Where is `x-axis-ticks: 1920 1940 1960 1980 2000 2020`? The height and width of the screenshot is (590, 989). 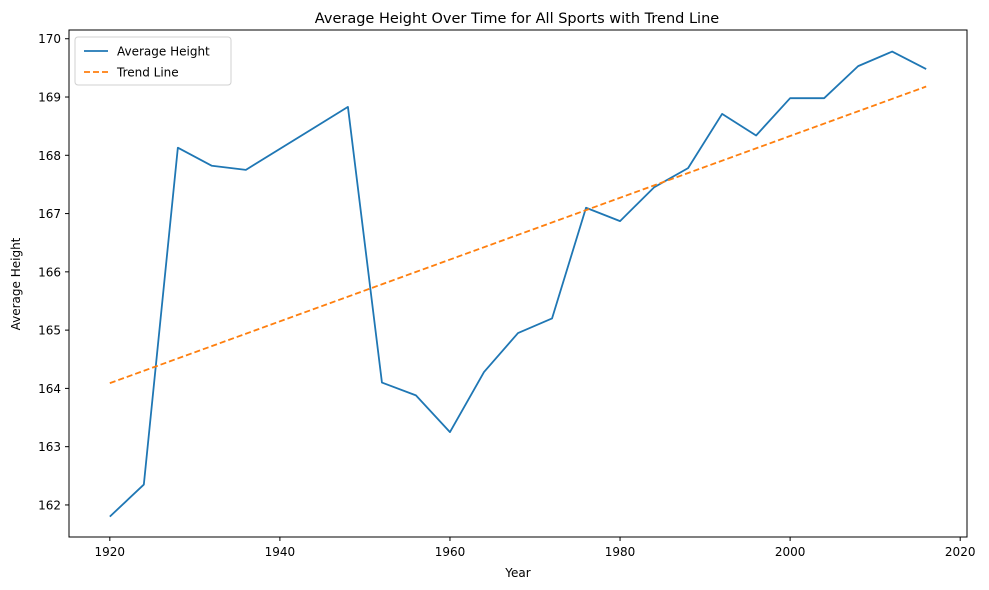 x-axis-ticks: 1920 1940 1960 1980 2000 2020 is located at coordinates (535, 548).